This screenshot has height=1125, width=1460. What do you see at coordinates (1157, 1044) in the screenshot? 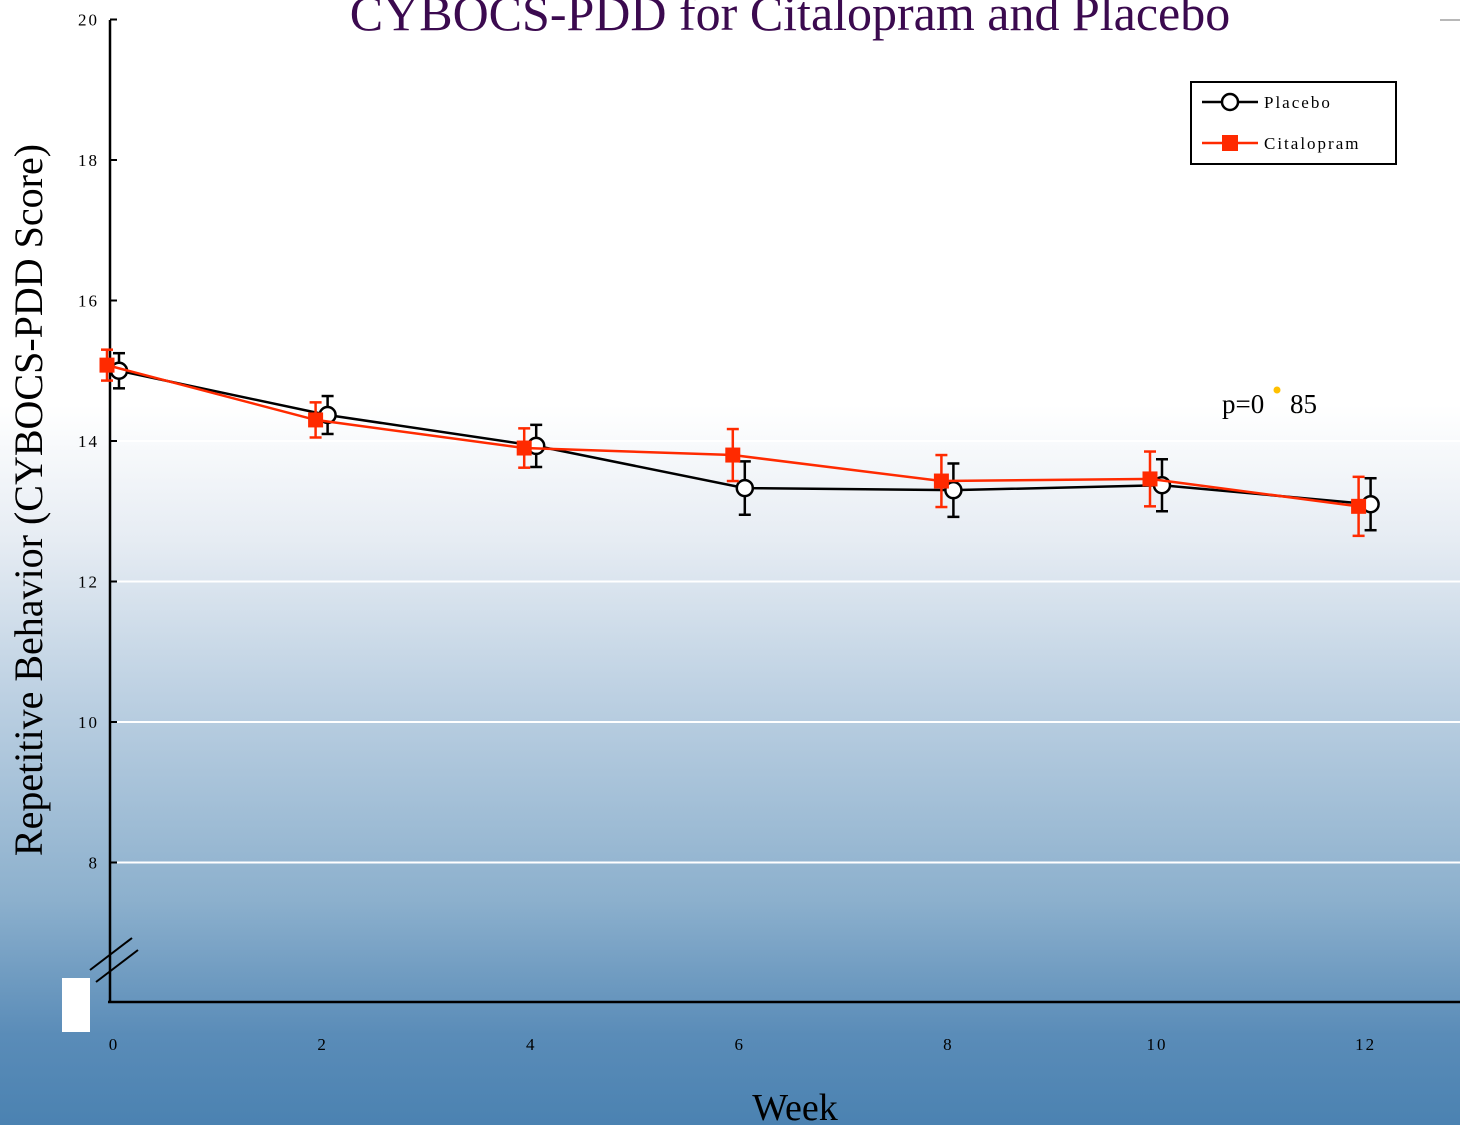
I see `x-tick-label: 10` at bounding box center [1157, 1044].